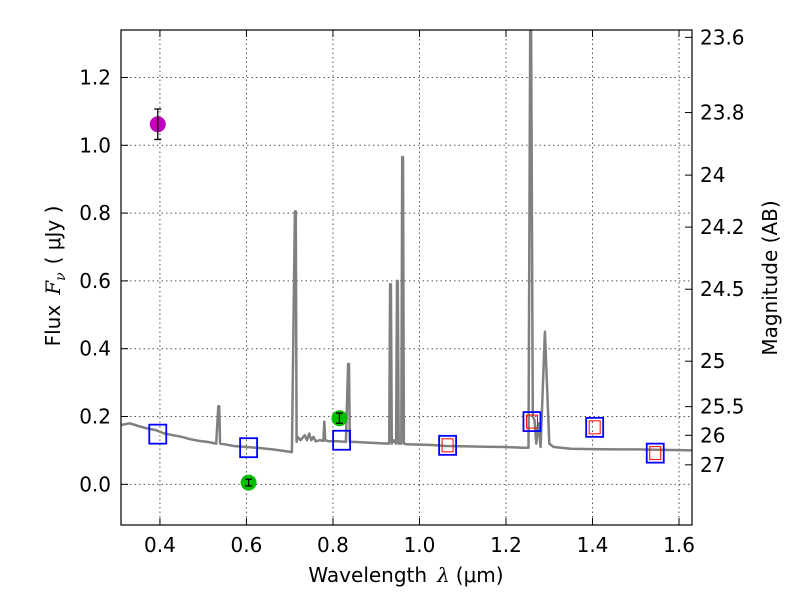  Describe the element at coordinates (95, 417) in the screenshot. I see `y-tick-label: 0.2` at that location.